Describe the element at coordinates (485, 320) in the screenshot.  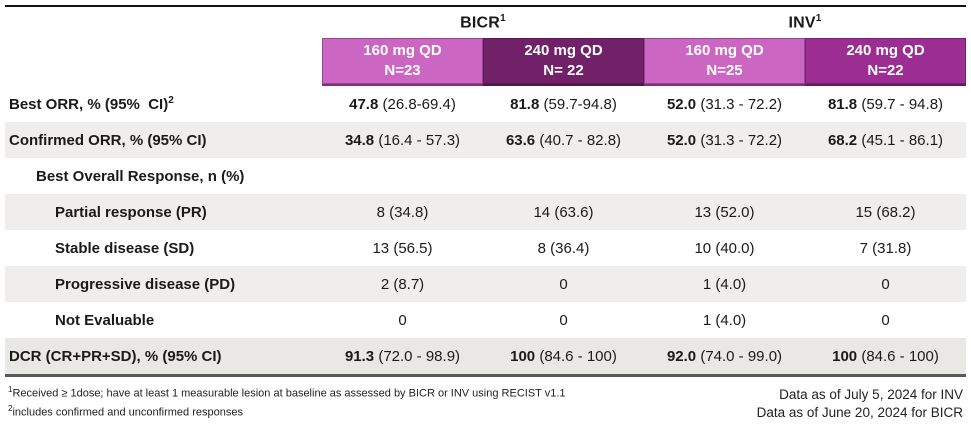
I see `table-row: Not Evaluable 0 0 1 (4.0) 0` at that location.